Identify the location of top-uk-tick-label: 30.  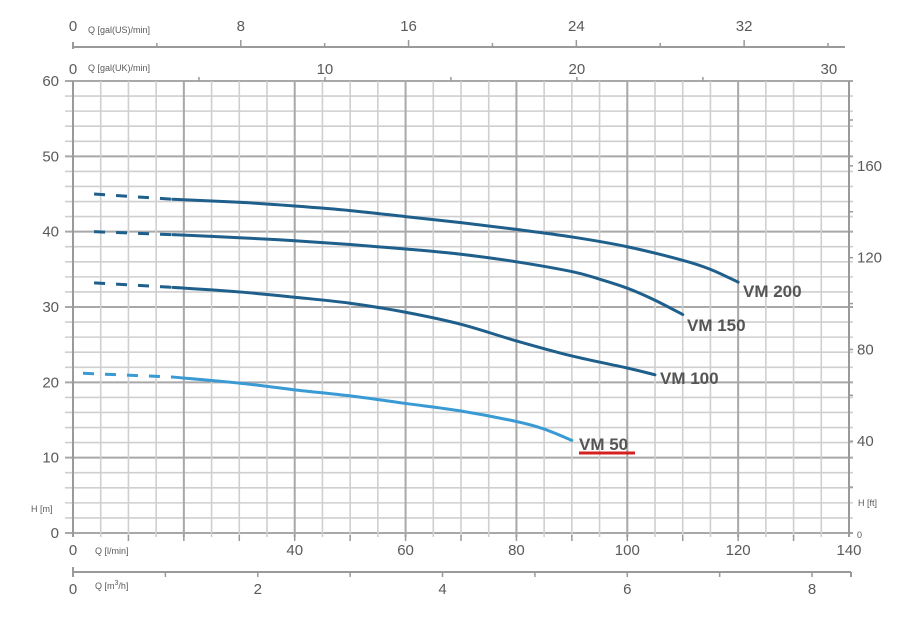
(829, 69).